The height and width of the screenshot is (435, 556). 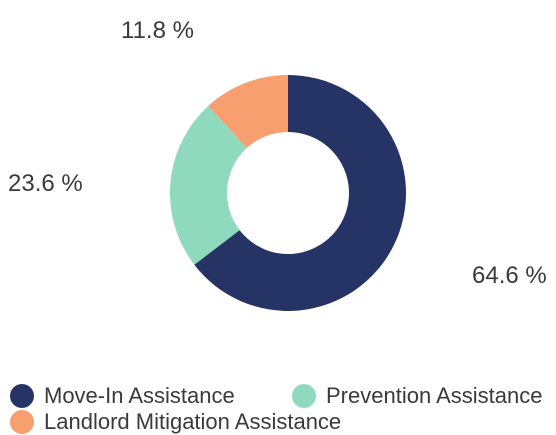 What do you see at coordinates (139, 395) in the screenshot?
I see `legend-label-move-in: Move-In Assistance` at bounding box center [139, 395].